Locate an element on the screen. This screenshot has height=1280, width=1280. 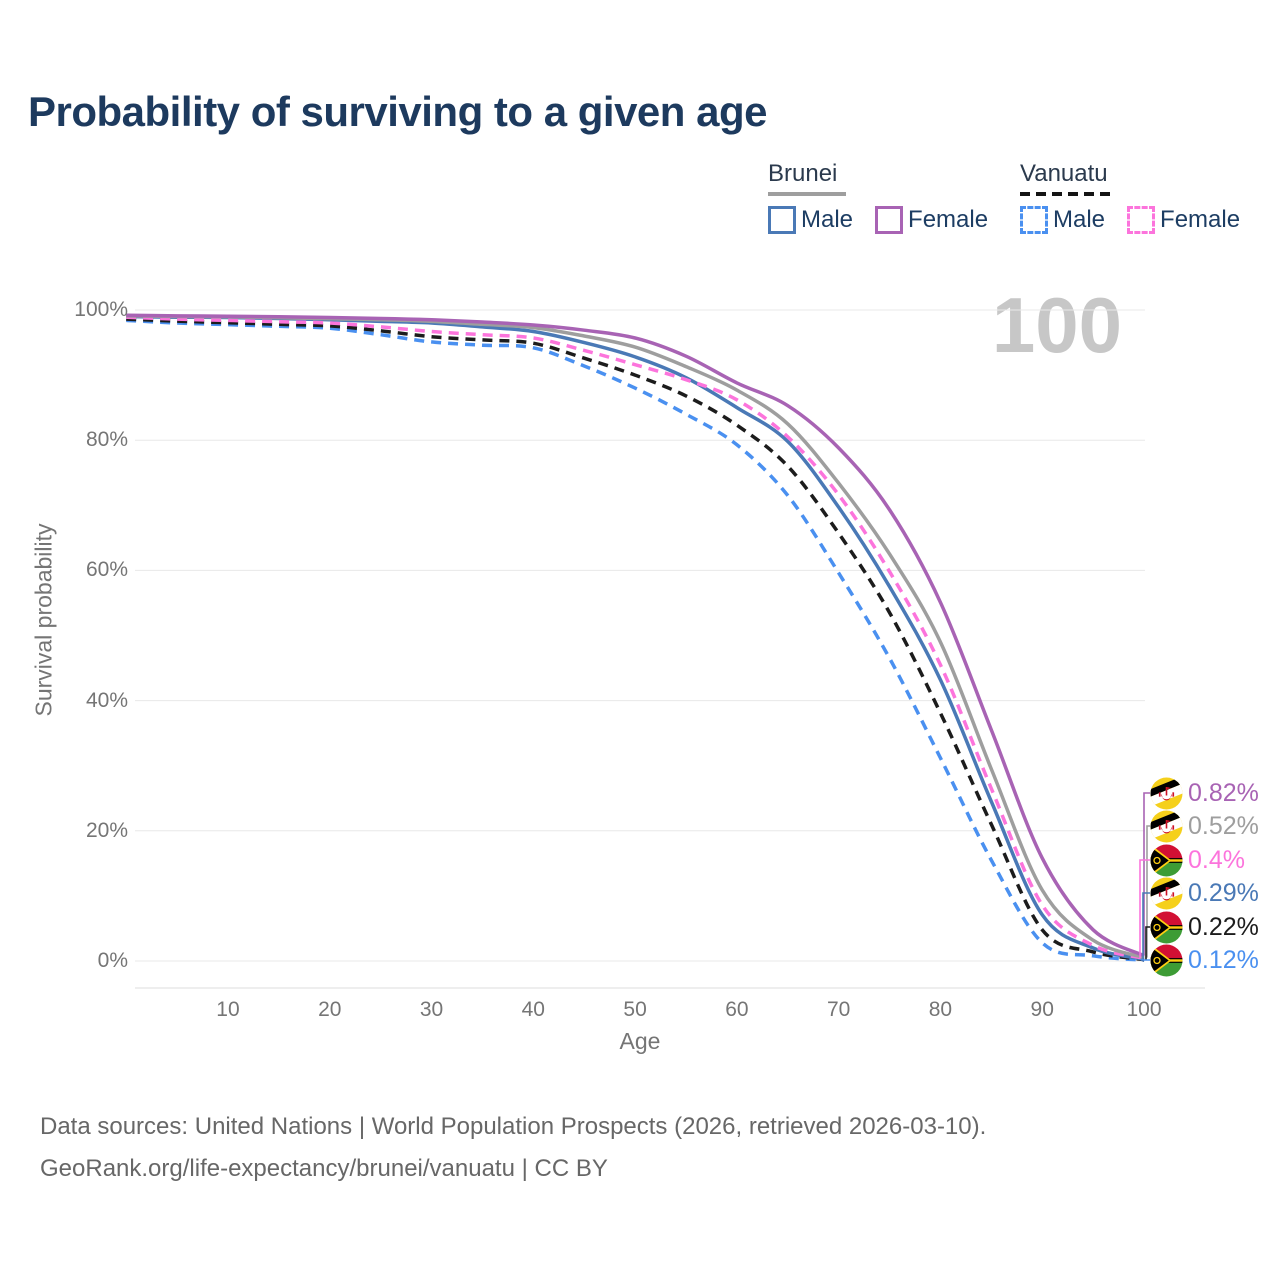
end-label-row-vanuatu-female: 0.4% is located at coordinates (1197, 860).